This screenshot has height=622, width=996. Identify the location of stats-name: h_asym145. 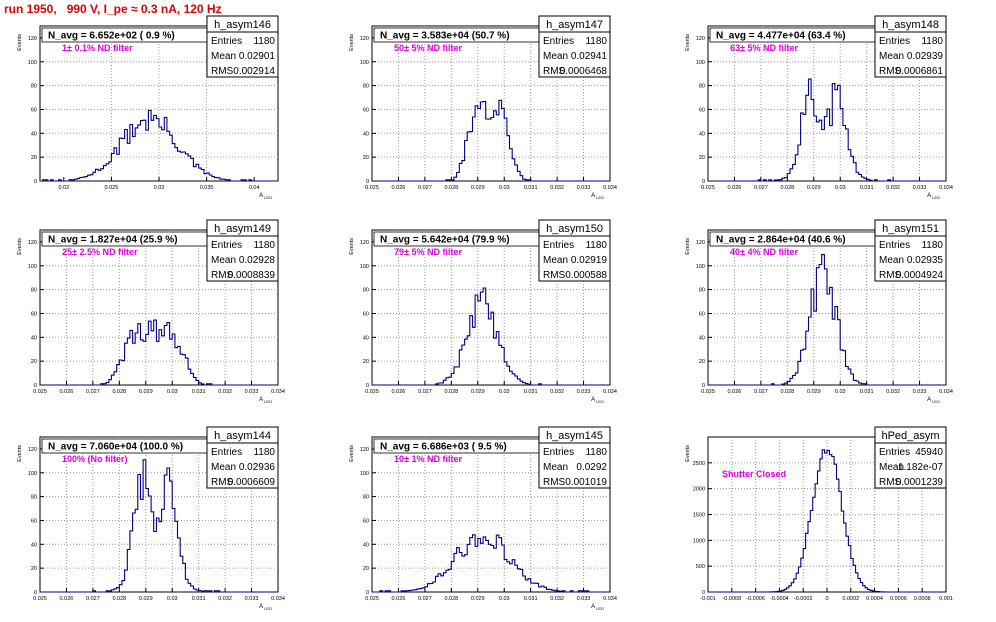
(574, 436).